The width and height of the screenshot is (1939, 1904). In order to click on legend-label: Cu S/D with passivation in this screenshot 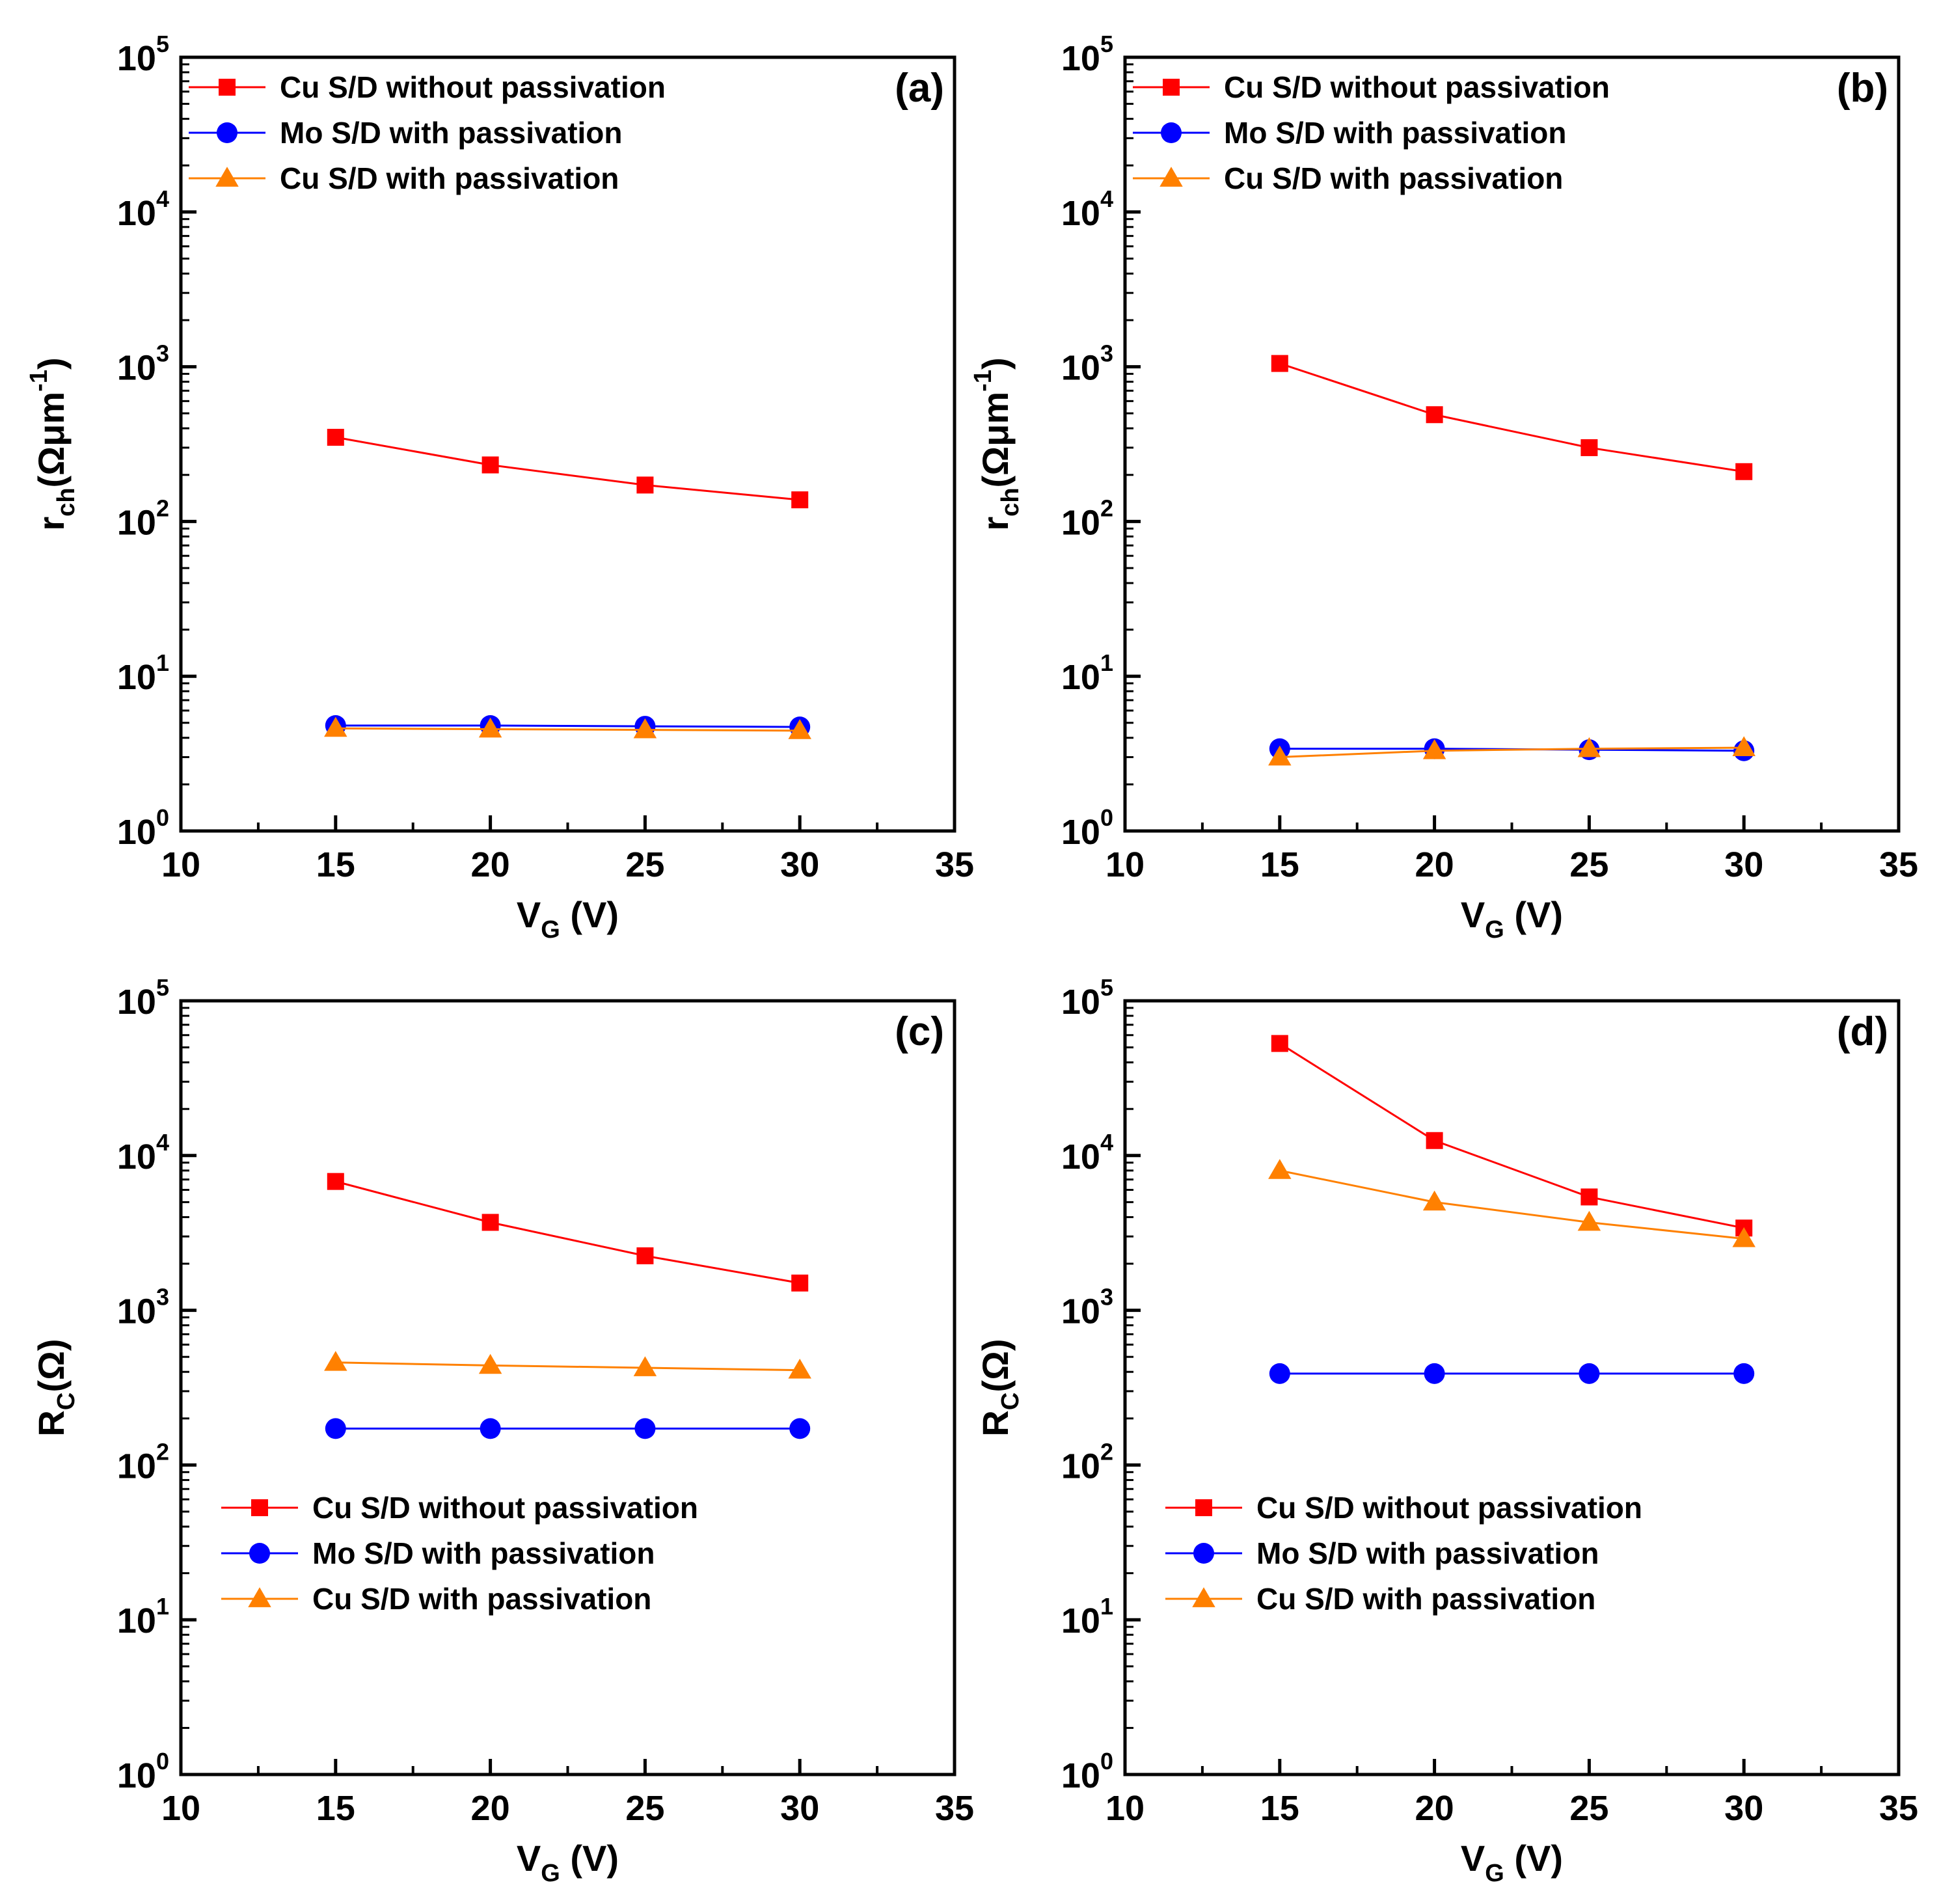, I will do `click(449, 178)`.